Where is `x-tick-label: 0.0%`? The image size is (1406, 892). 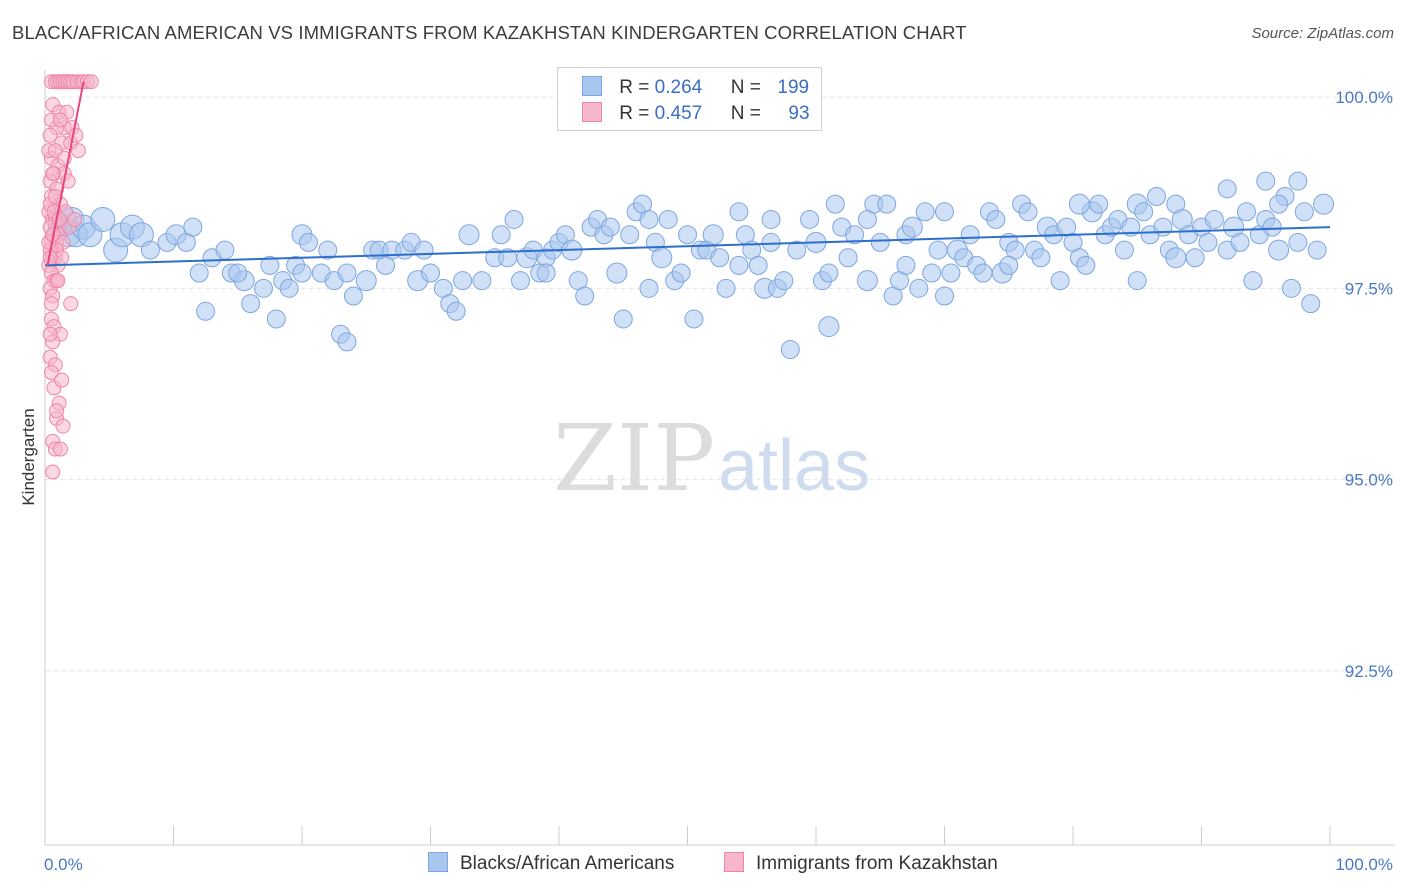
x-tick-label: 0.0% is located at coordinates (63, 864).